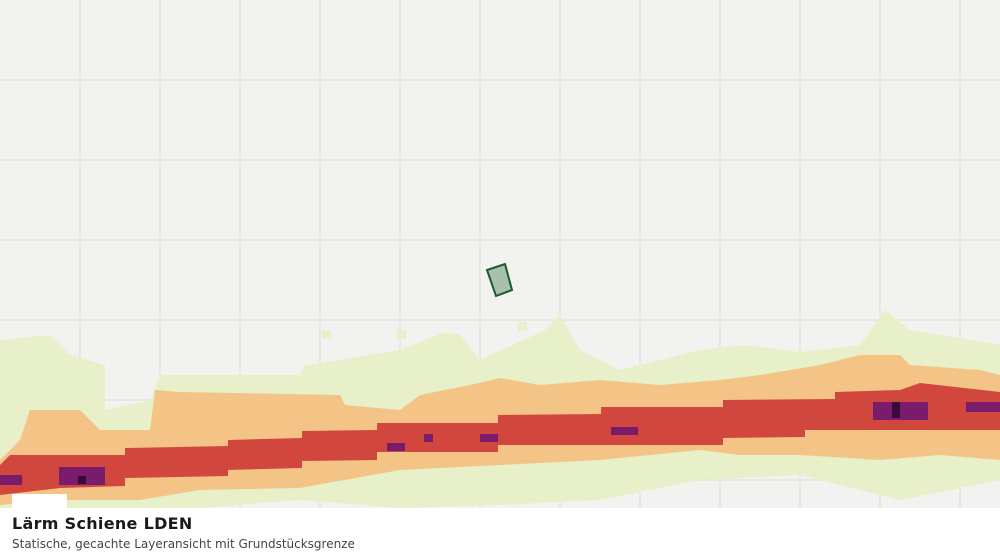 The width and height of the screenshot is (1000, 560). What do you see at coordinates (489, 443) in the screenshot?
I see `noise-zone-extreme` at bounding box center [489, 443].